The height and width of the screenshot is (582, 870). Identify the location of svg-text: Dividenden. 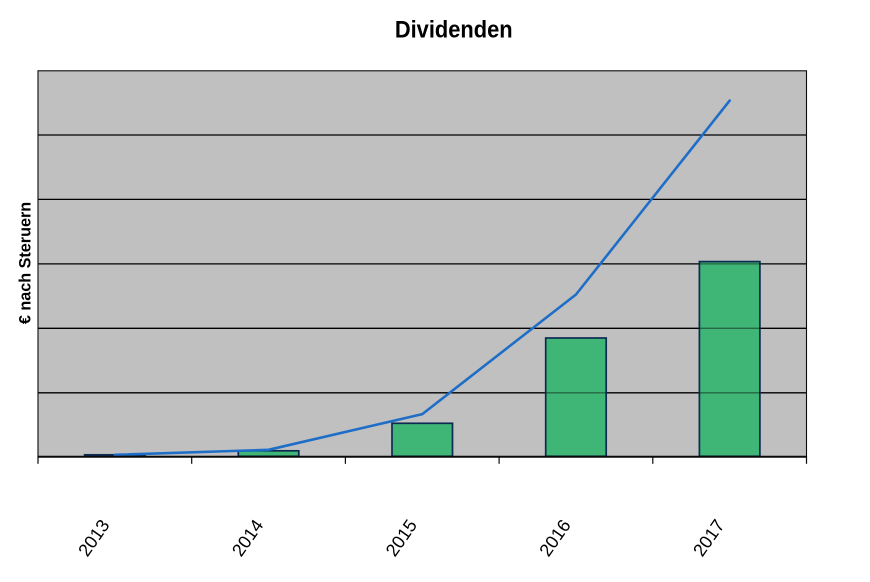
(454, 29).